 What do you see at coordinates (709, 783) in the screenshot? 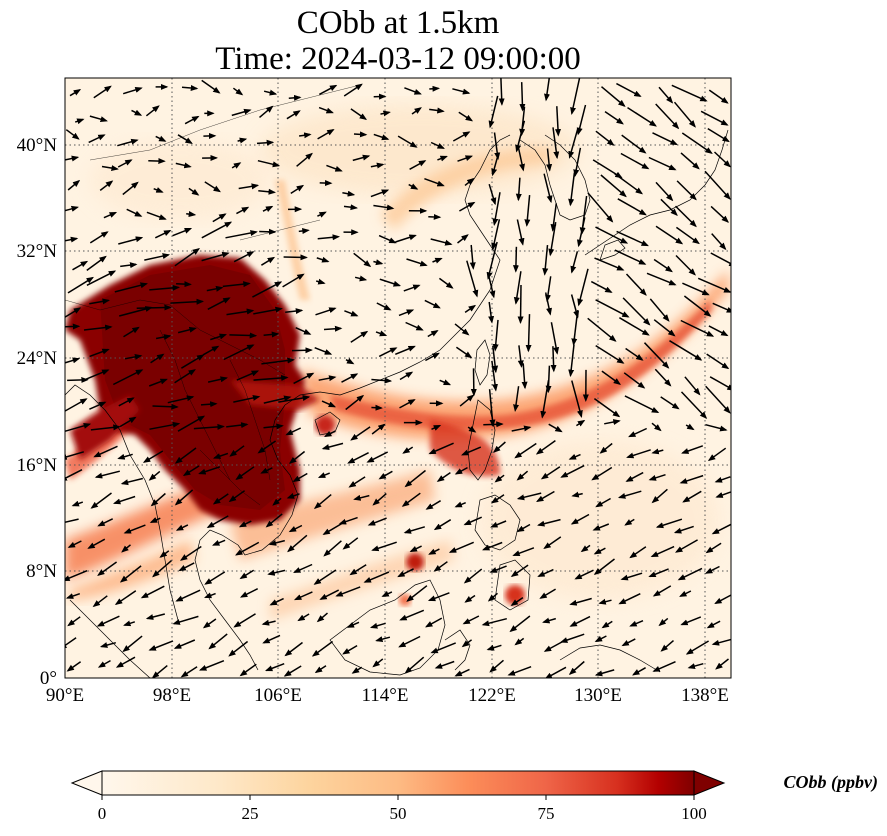
I see `colorbar-extend-max` at bounding box center [709, 783].